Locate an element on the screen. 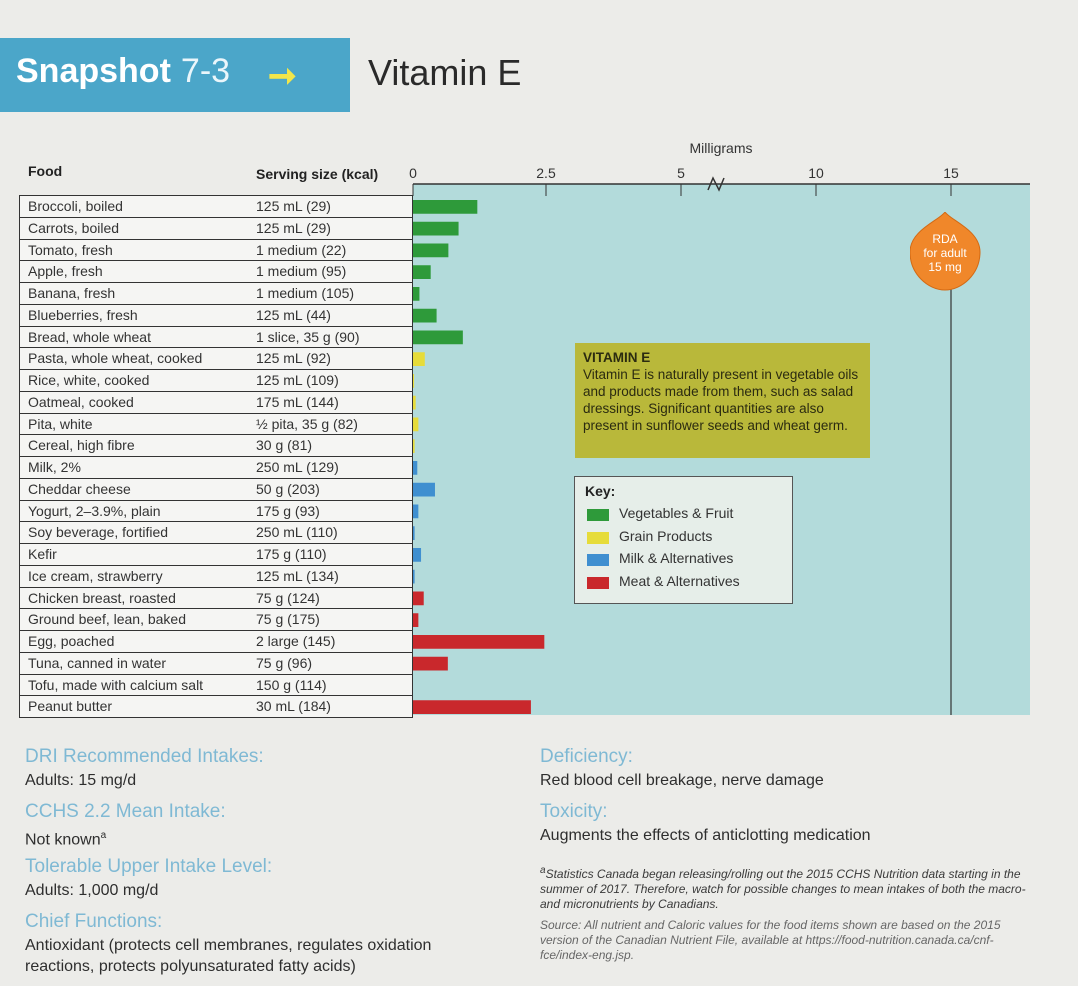 This screenshot has width=1078, height=986. food-name: Pita, white is located at coordinates (60, 423).